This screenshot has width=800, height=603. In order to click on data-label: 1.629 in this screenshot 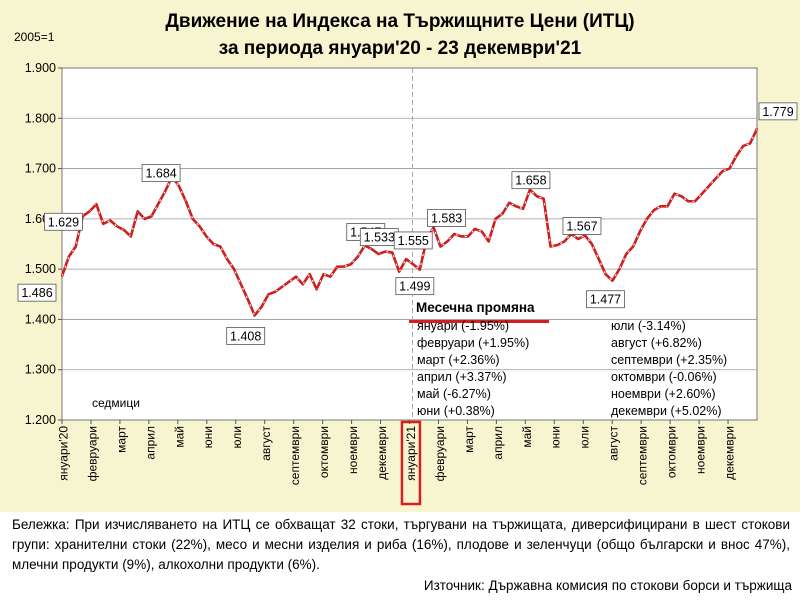, I will do `click(63, 222)`.